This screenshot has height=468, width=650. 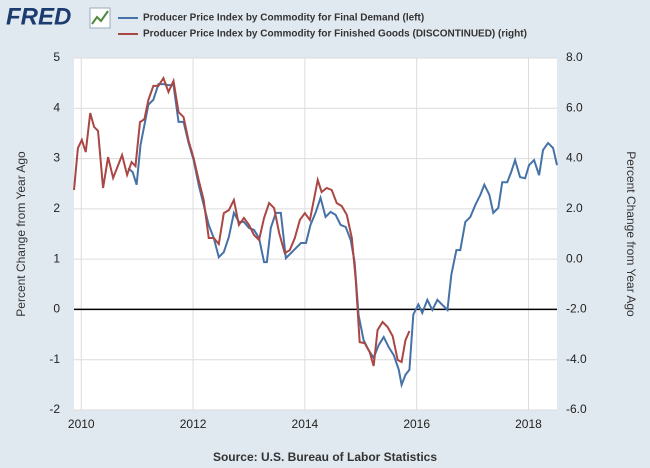 I want to click on y-tick-label: 0, so click(x=56, y=309).